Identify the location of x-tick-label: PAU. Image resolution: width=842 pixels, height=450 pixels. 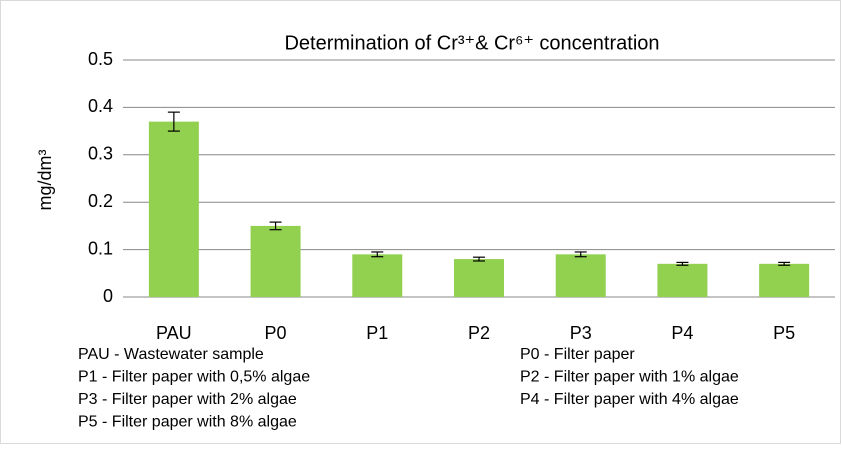
(174, 333).